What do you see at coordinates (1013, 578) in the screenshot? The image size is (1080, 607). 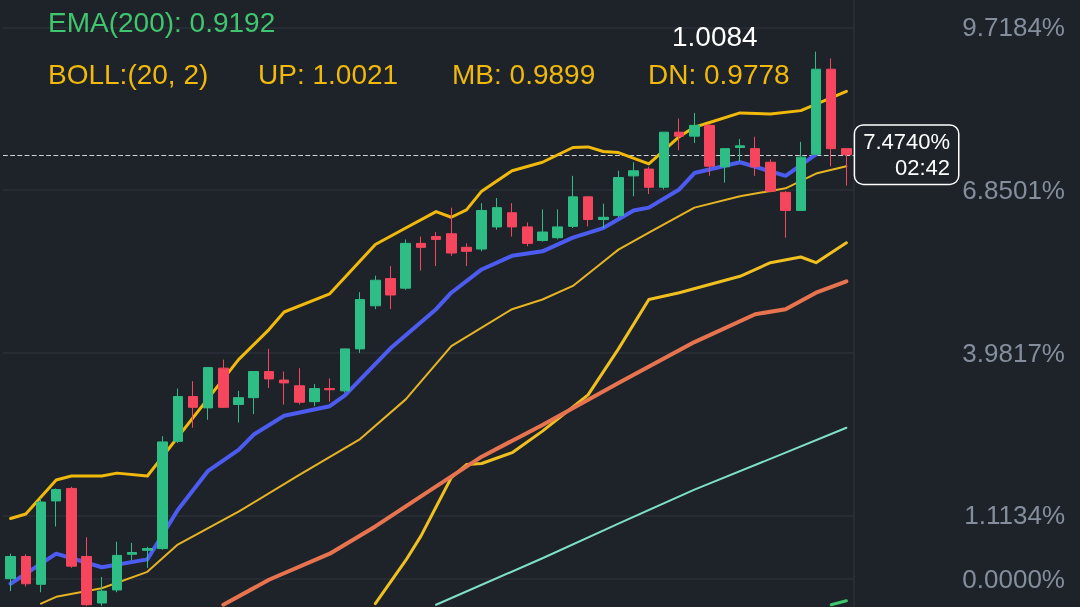 I see `y-tick-label: 0.0000%` at bounding box center [1013, 578].